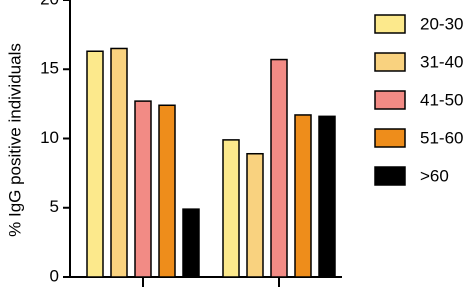  Describe the element at coordinates (434, 175) in the screenshot. I see `legend-label: >60` at that location.